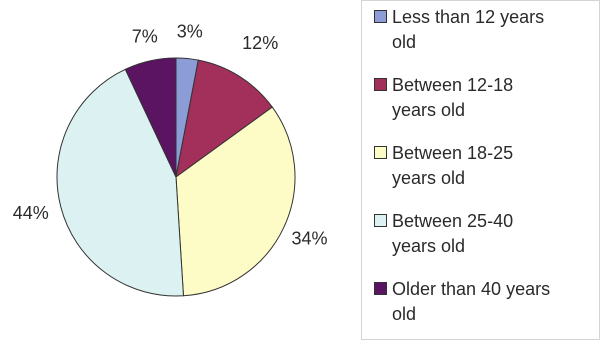 This screenshot has width=603, height=342. Describe the element at coordinates (453, 165) in the screenshot. I see `legend-label-18-25: Between 18-25 years old` at that location.